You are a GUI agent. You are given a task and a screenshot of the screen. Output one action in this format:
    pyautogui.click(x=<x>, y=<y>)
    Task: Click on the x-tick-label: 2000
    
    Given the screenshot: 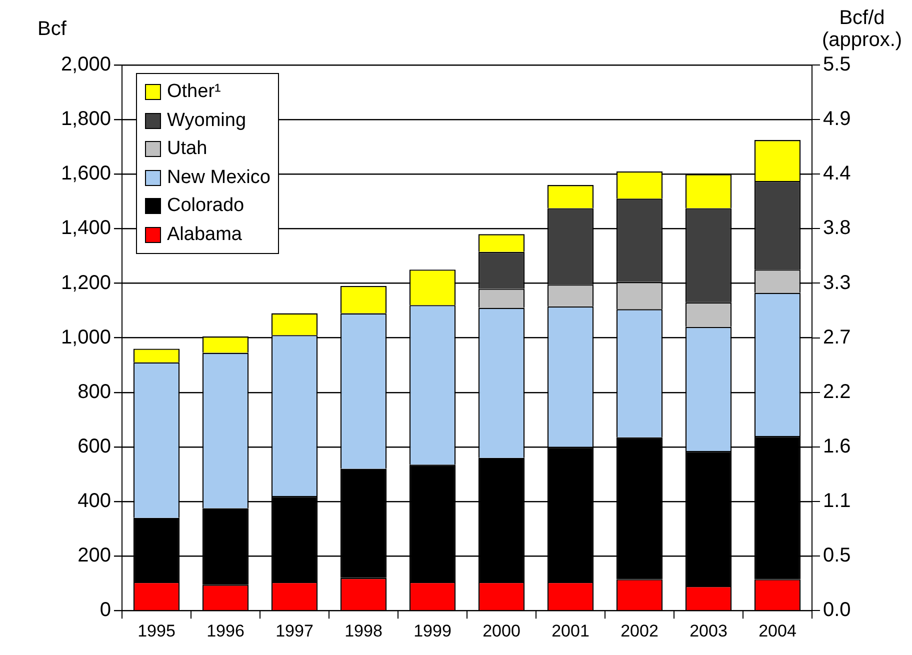 What is the action you would take?
    pyautogui.click(x=501, y=630)
    